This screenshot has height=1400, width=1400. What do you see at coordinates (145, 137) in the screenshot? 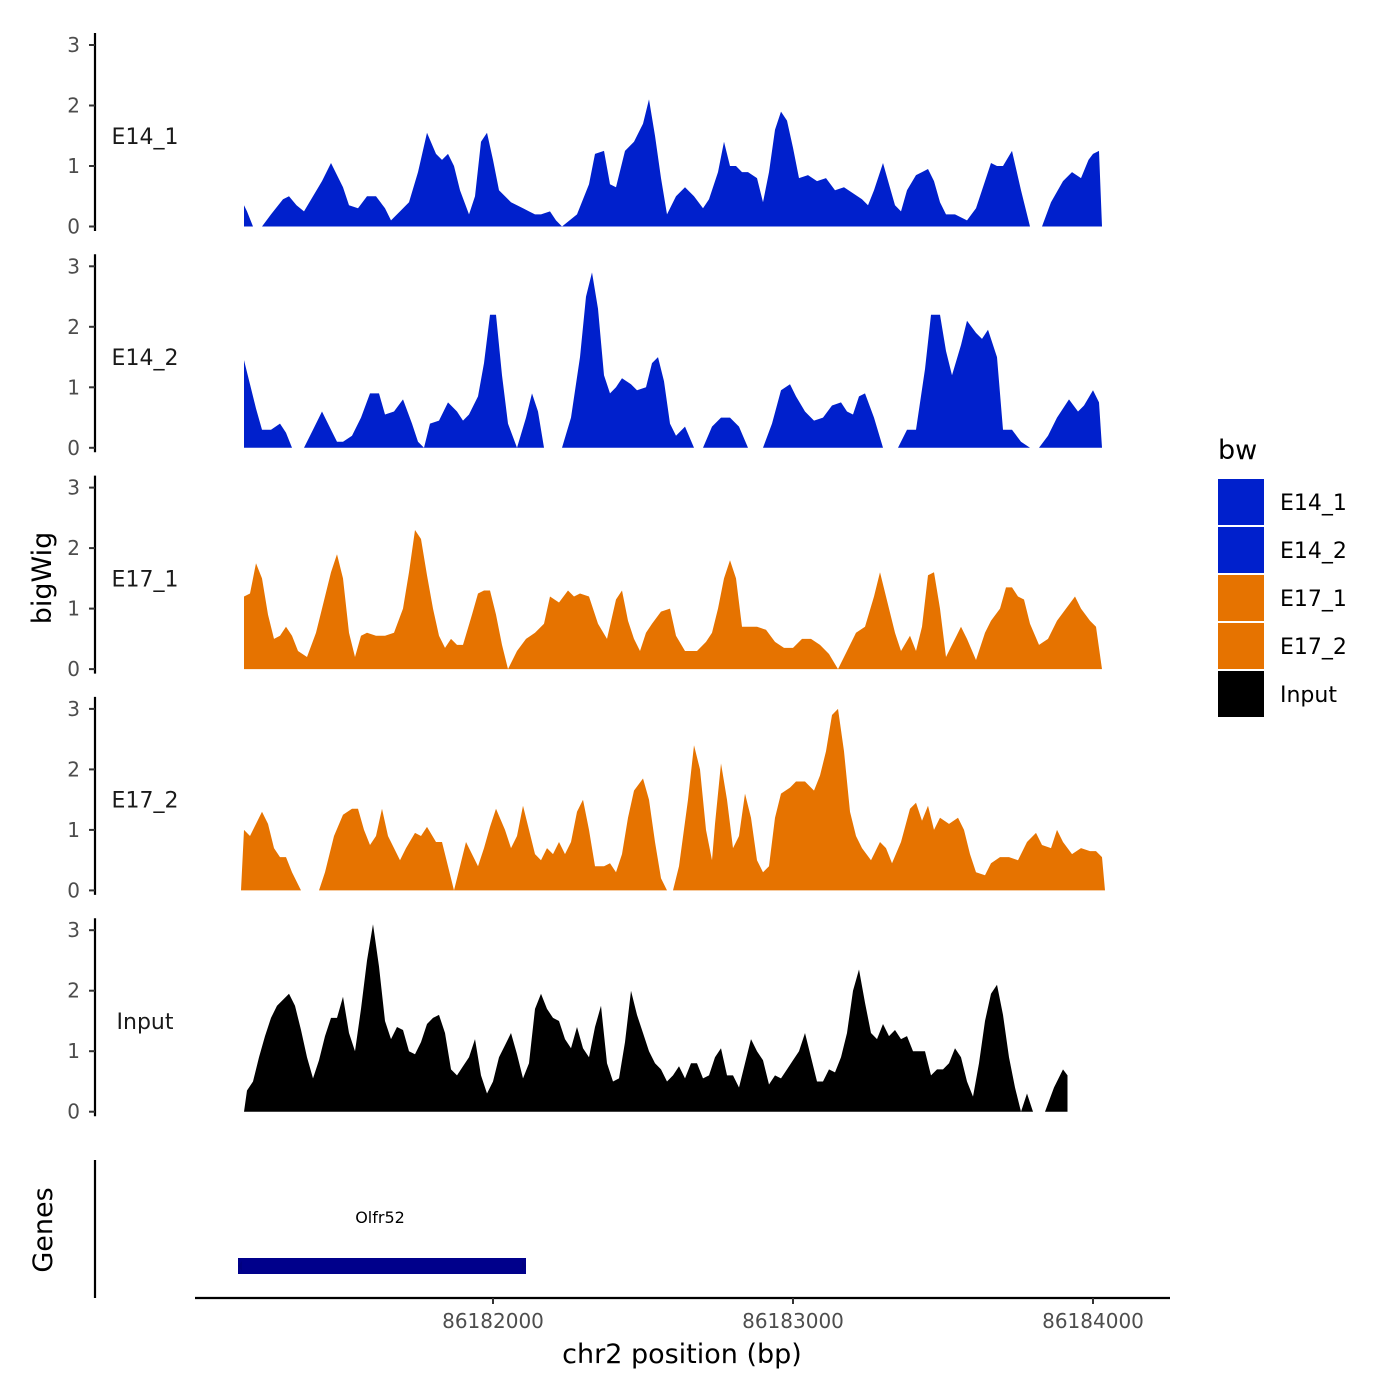
I see `track-label: E14_1` at bounding box center [145, 137].